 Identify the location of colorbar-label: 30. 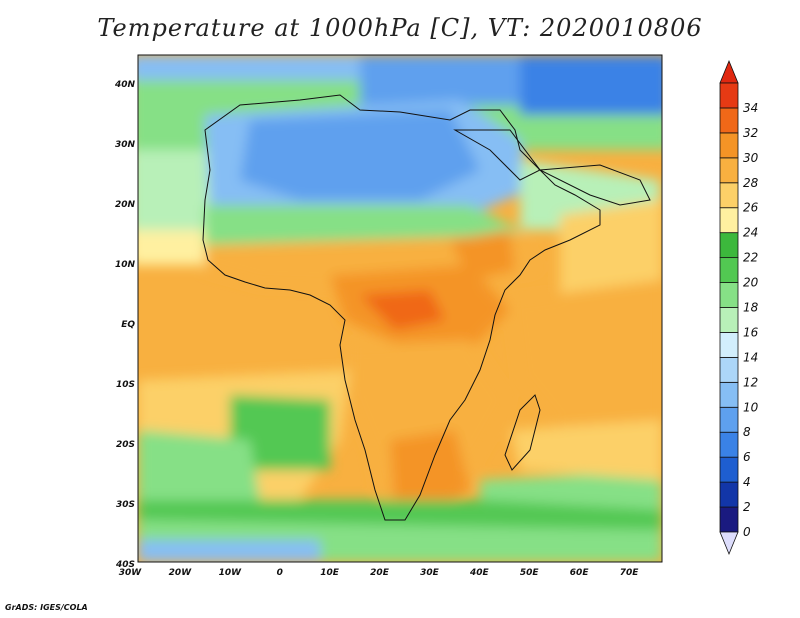
(751, 158).